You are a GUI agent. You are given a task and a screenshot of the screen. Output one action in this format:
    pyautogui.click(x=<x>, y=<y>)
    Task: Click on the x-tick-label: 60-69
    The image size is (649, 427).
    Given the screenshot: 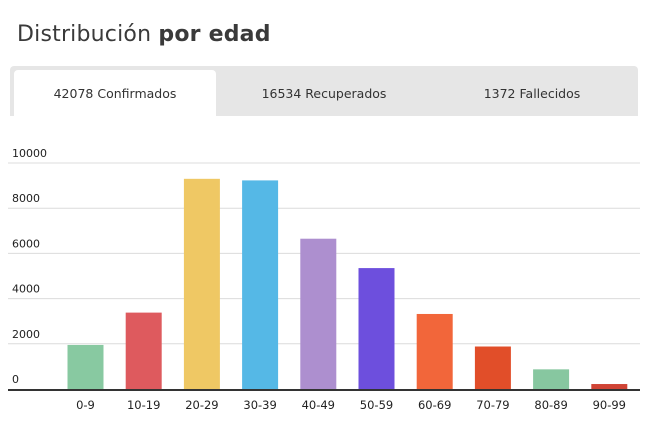 What is the action you would take?
    pyautogui.click(x=434, y=405)
    